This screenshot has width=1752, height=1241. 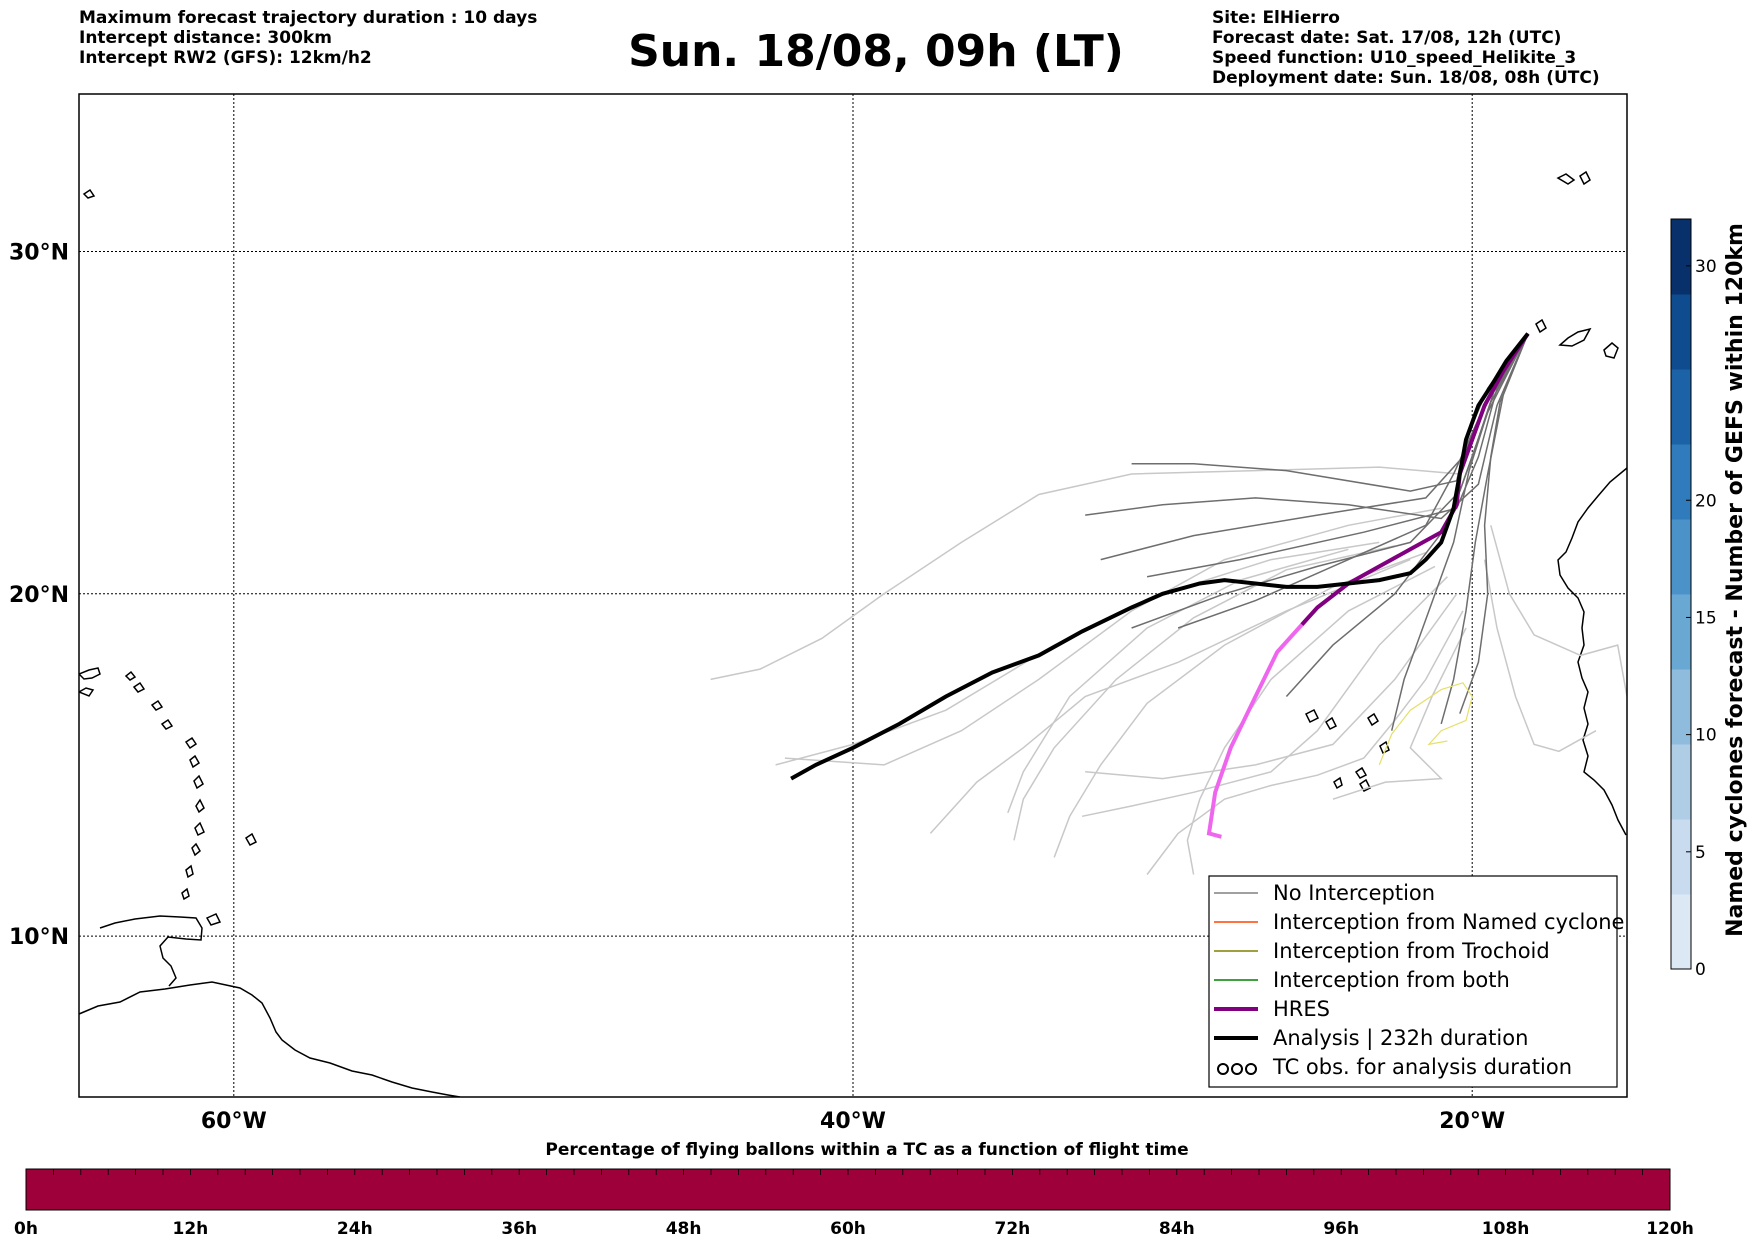 What do you see at coordinates (876, 51) in the screenshot?
I see `page-title: Sun. 18/08, 09h (LT)` at bounding box center [876, 51].